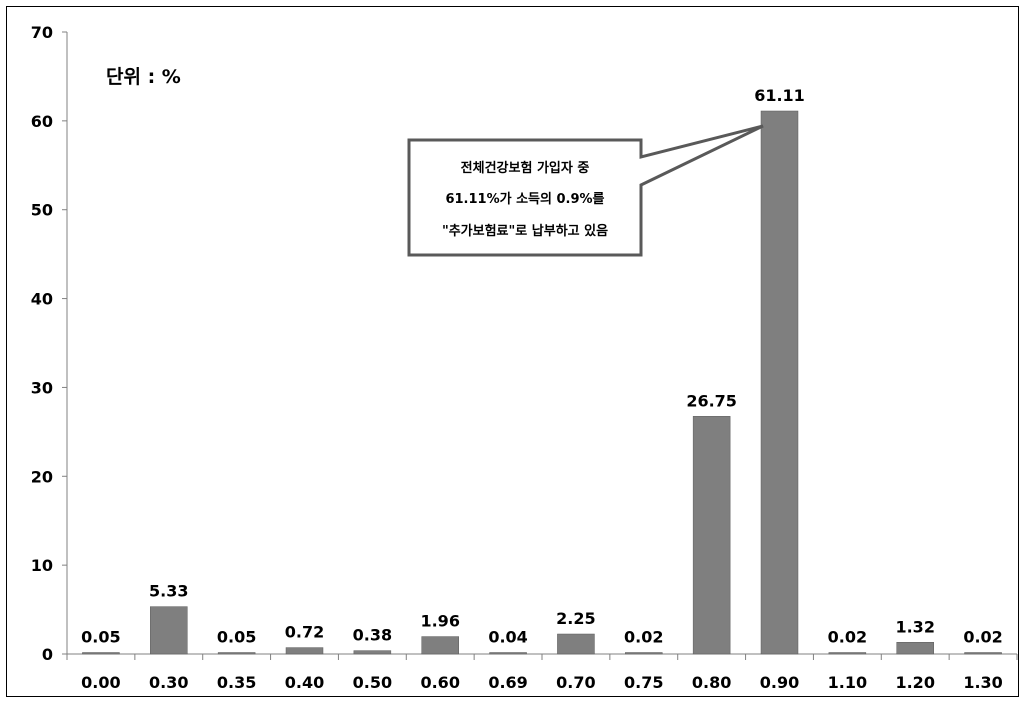 This screenshot has width=1029, height=703. I want to click on unit-label: 단위 : %, so click(143, 77).